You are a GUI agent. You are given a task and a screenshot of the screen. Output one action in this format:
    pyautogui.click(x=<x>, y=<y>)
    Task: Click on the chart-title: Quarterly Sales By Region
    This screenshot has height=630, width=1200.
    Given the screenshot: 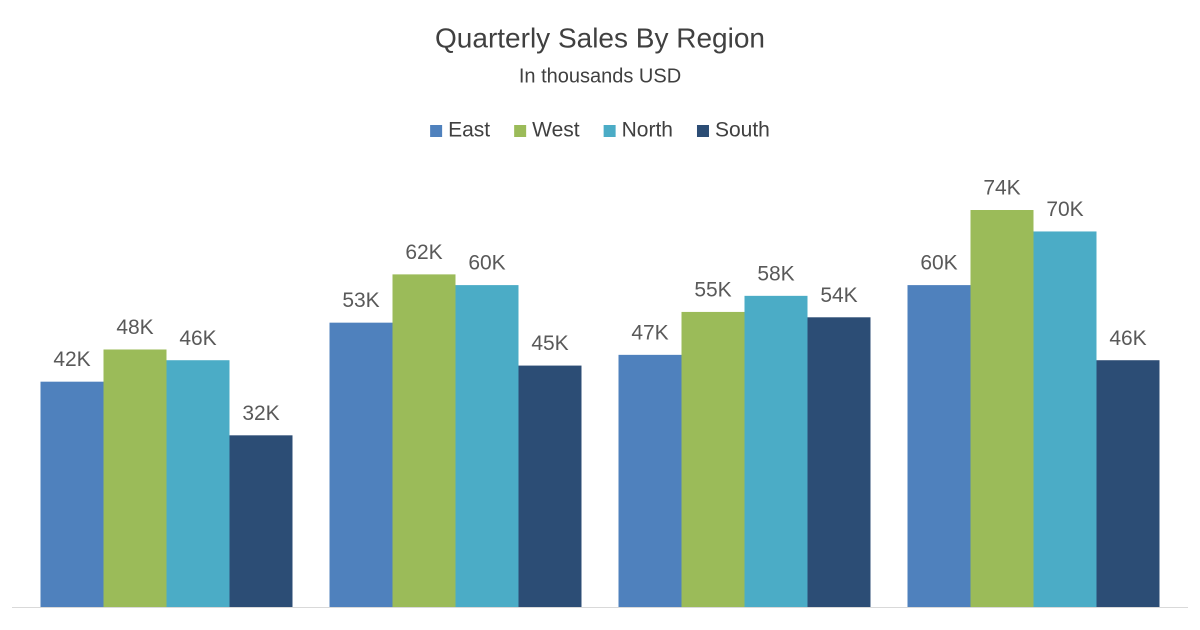 What is the action you would take?
    pyautogui.click(x=600, y=37)
    